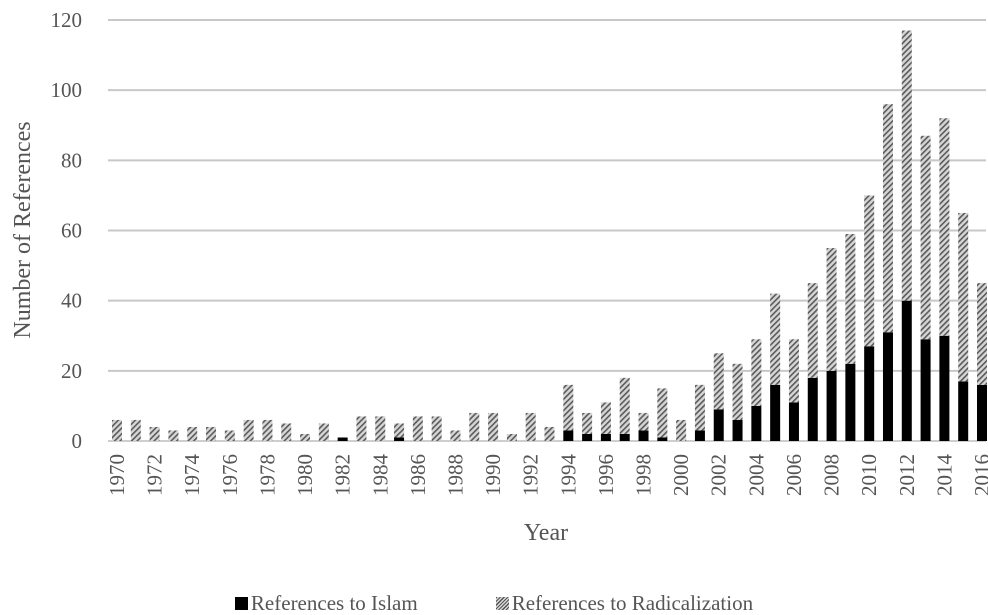  I want to click on bar-radicalization-2001, so click(699, 407).